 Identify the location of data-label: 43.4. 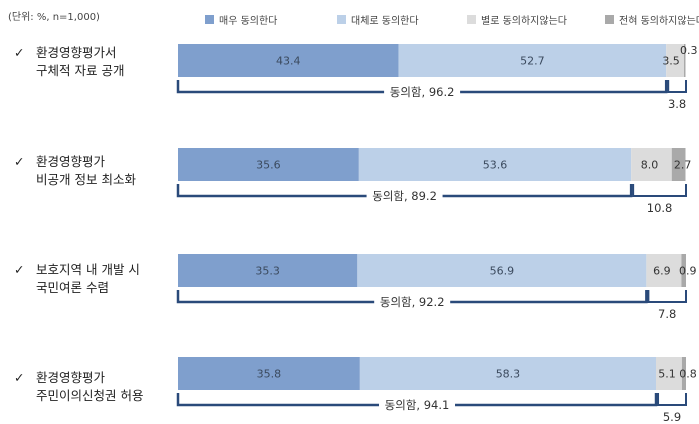
(288, 61).